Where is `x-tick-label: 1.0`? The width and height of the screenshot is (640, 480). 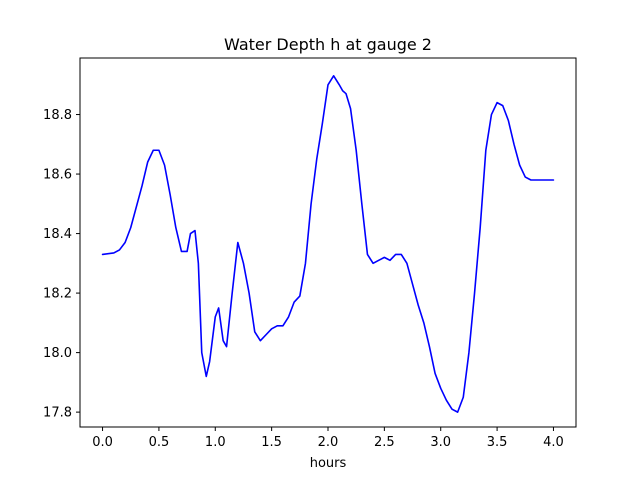
x-tick-label: 1.0 is located at coordinates (215, 442).